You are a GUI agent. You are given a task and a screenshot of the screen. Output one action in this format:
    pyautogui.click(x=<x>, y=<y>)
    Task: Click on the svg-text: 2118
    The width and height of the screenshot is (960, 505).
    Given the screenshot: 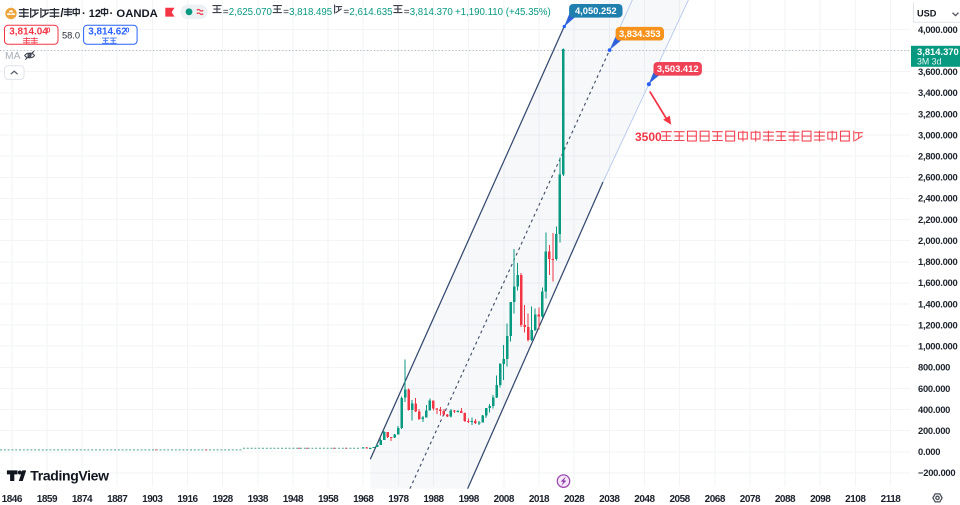 What is the action you would take?
    pyautogui.click(x=891, y=499)
    